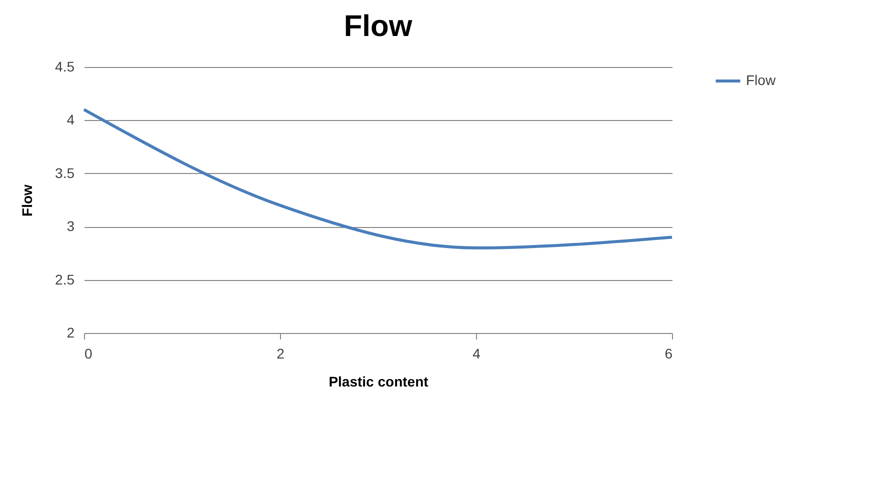 This screenshot has width=888, height=484. I want to click on y-tick-label: 4, so click(70, 120).